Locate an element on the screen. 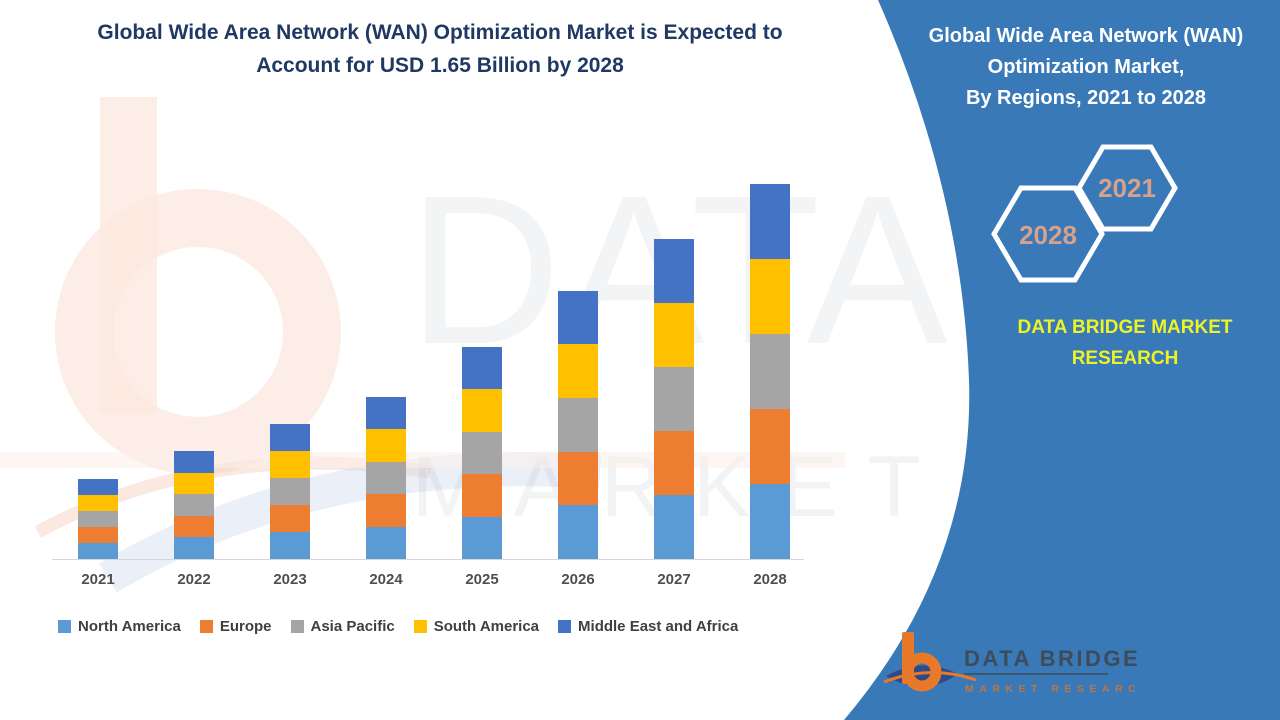  bar-2025-south-america is located at coordinates (482, 410).